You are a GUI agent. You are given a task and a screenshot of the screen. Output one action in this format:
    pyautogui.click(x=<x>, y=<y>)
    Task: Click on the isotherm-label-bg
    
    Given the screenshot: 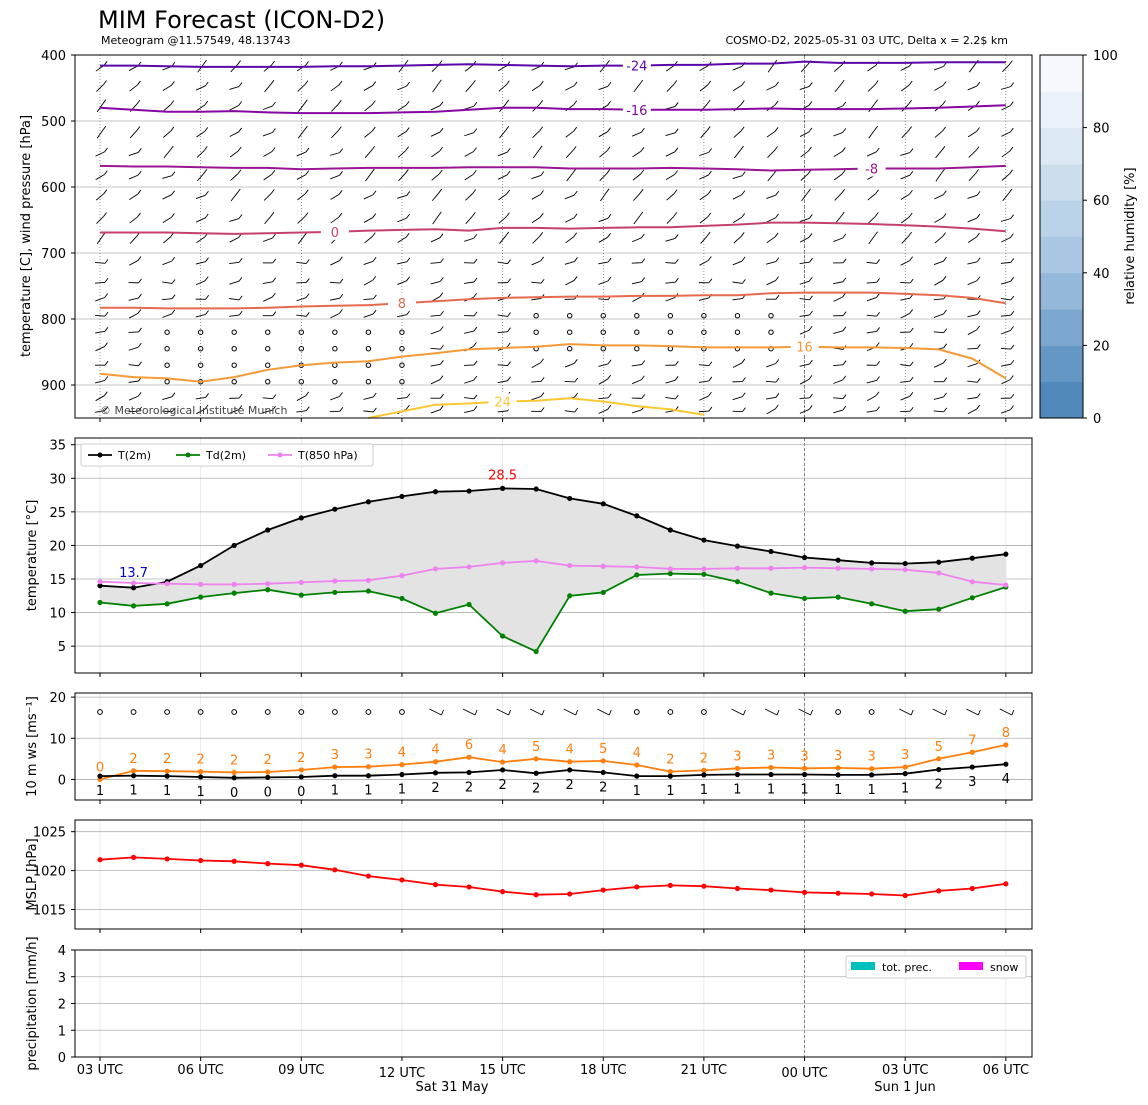 What is the action you would take?
    pyautogui.click(x=334, y=231)
    